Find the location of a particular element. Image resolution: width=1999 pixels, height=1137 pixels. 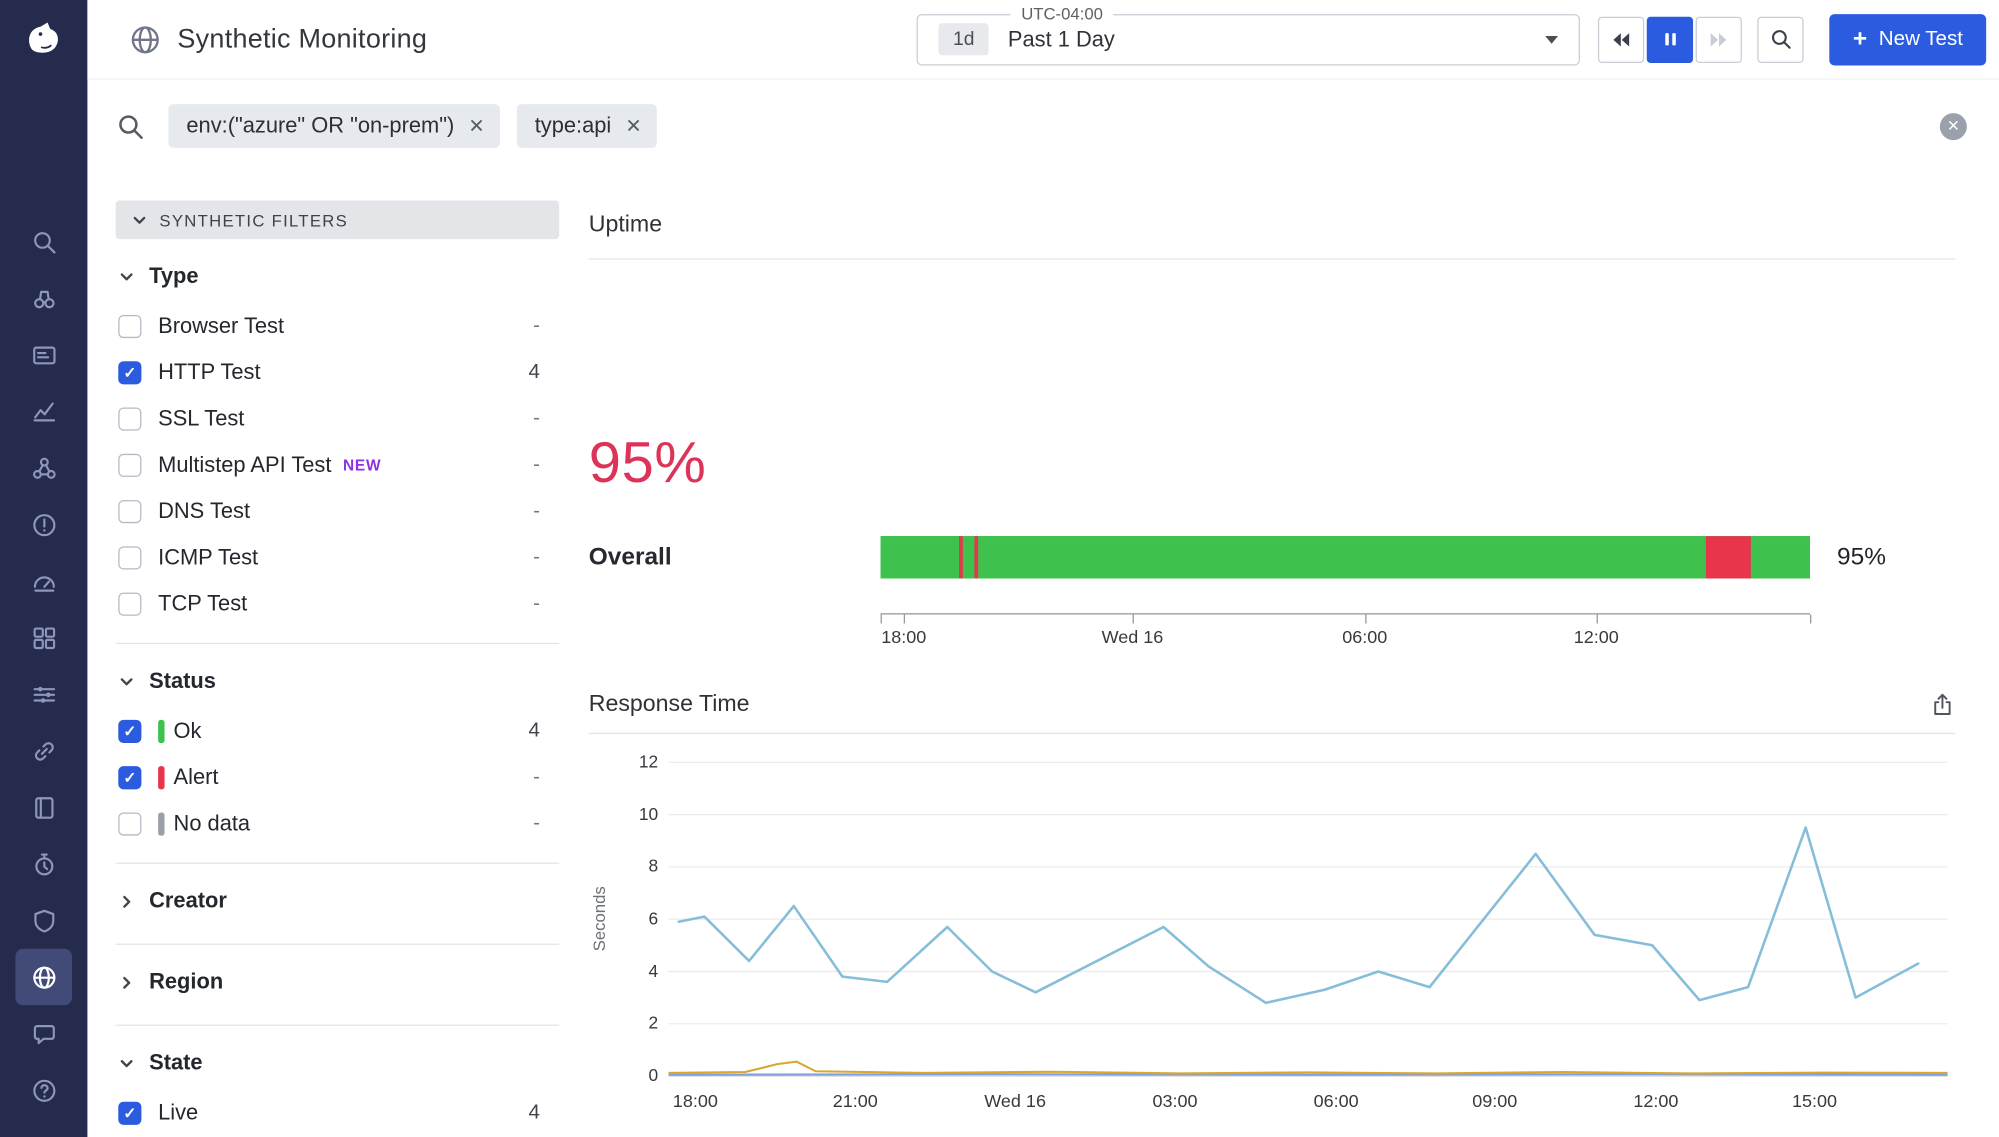

help-icon is located at coordinates (43, 1090).